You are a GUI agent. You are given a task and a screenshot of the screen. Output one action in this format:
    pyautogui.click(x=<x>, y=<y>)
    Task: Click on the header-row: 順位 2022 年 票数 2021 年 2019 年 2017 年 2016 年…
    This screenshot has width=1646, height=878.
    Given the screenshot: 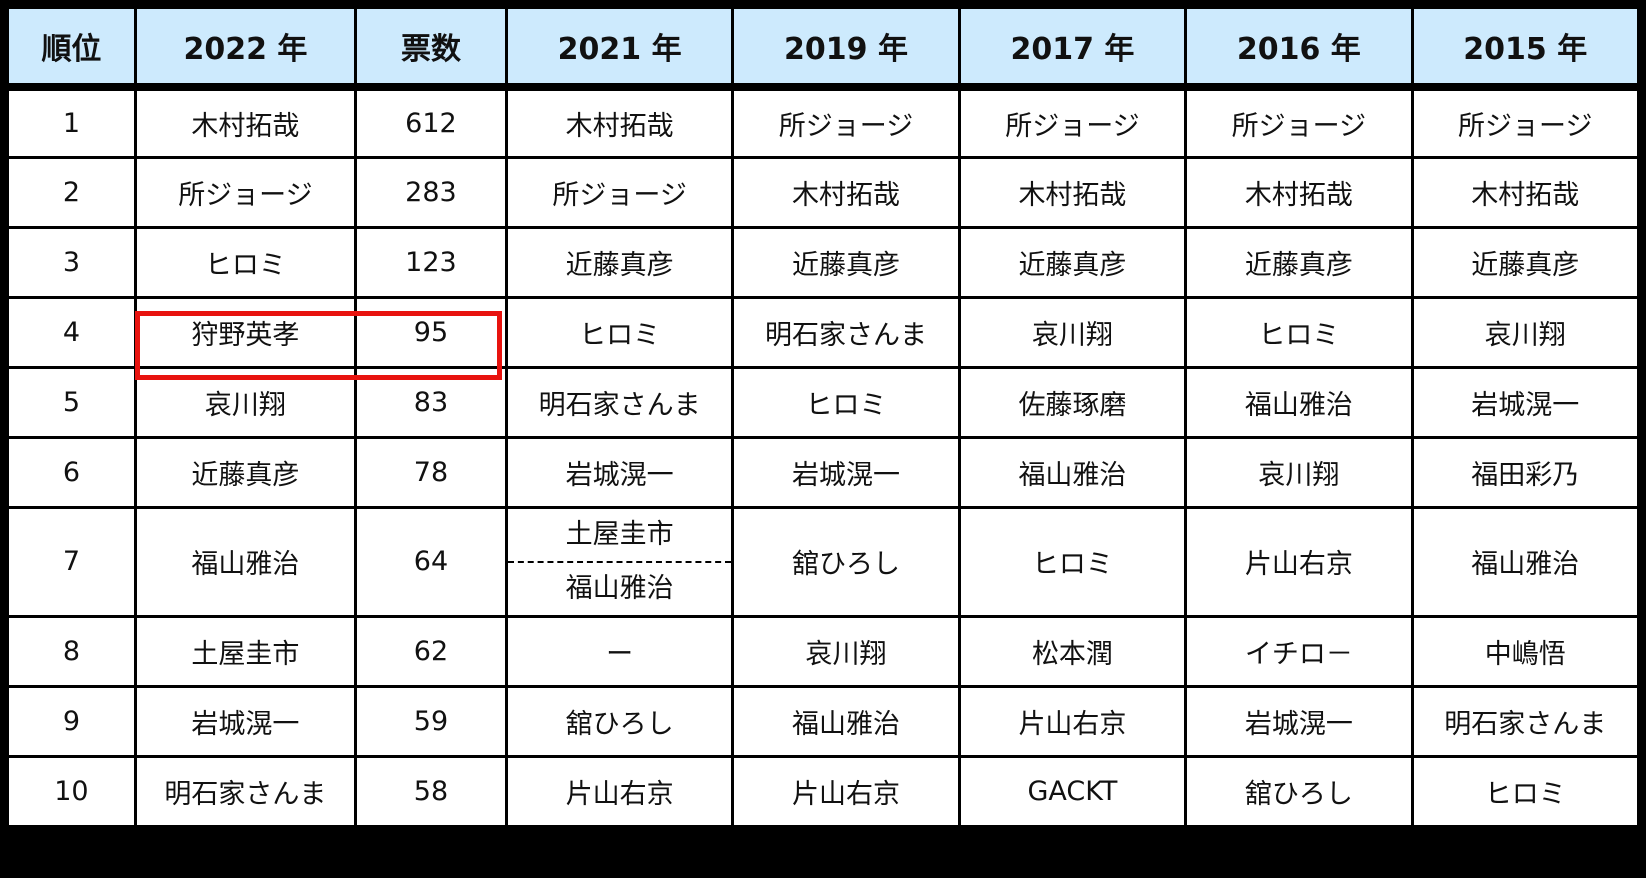 What is the action you would take?
    pyautogui.click(x=823, y=48)
    